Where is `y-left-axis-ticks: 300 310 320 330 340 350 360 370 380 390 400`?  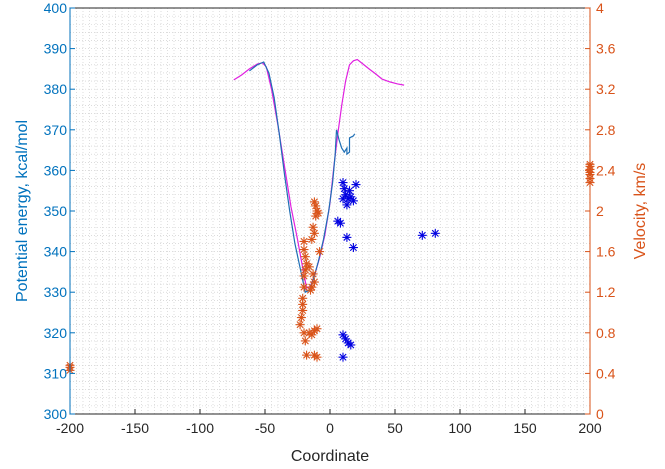
y-left-axis-ticks: 300 310 320 330 340 350 360 370 380 390 400 is located at coordinates (59, 211).